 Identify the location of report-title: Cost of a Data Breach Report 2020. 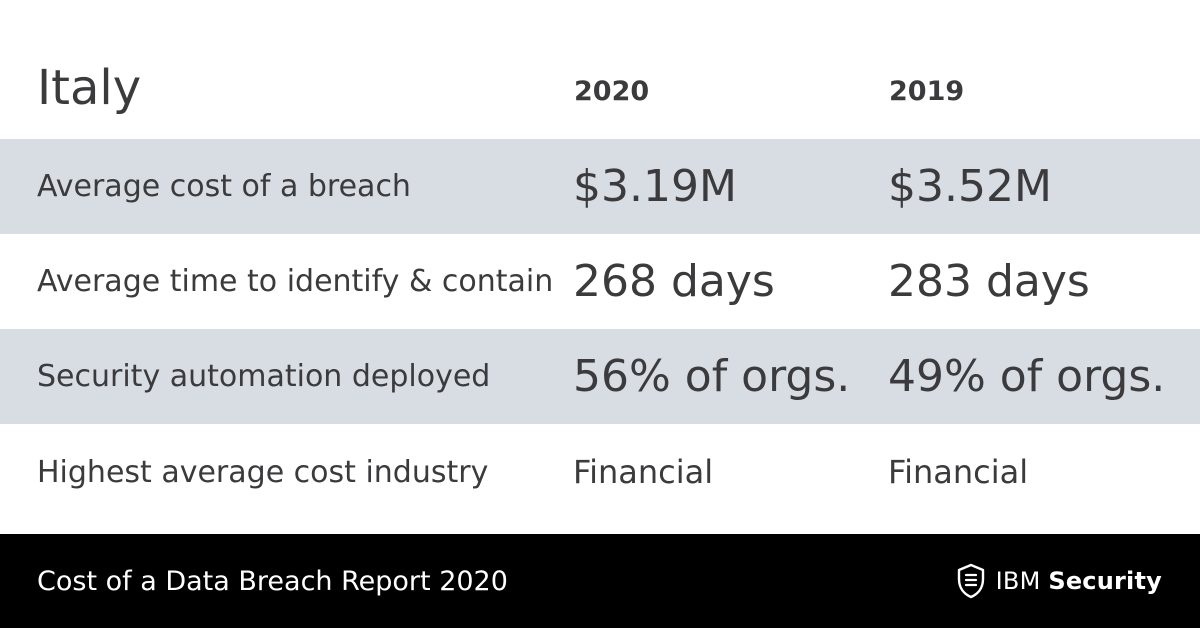
(272, 581).